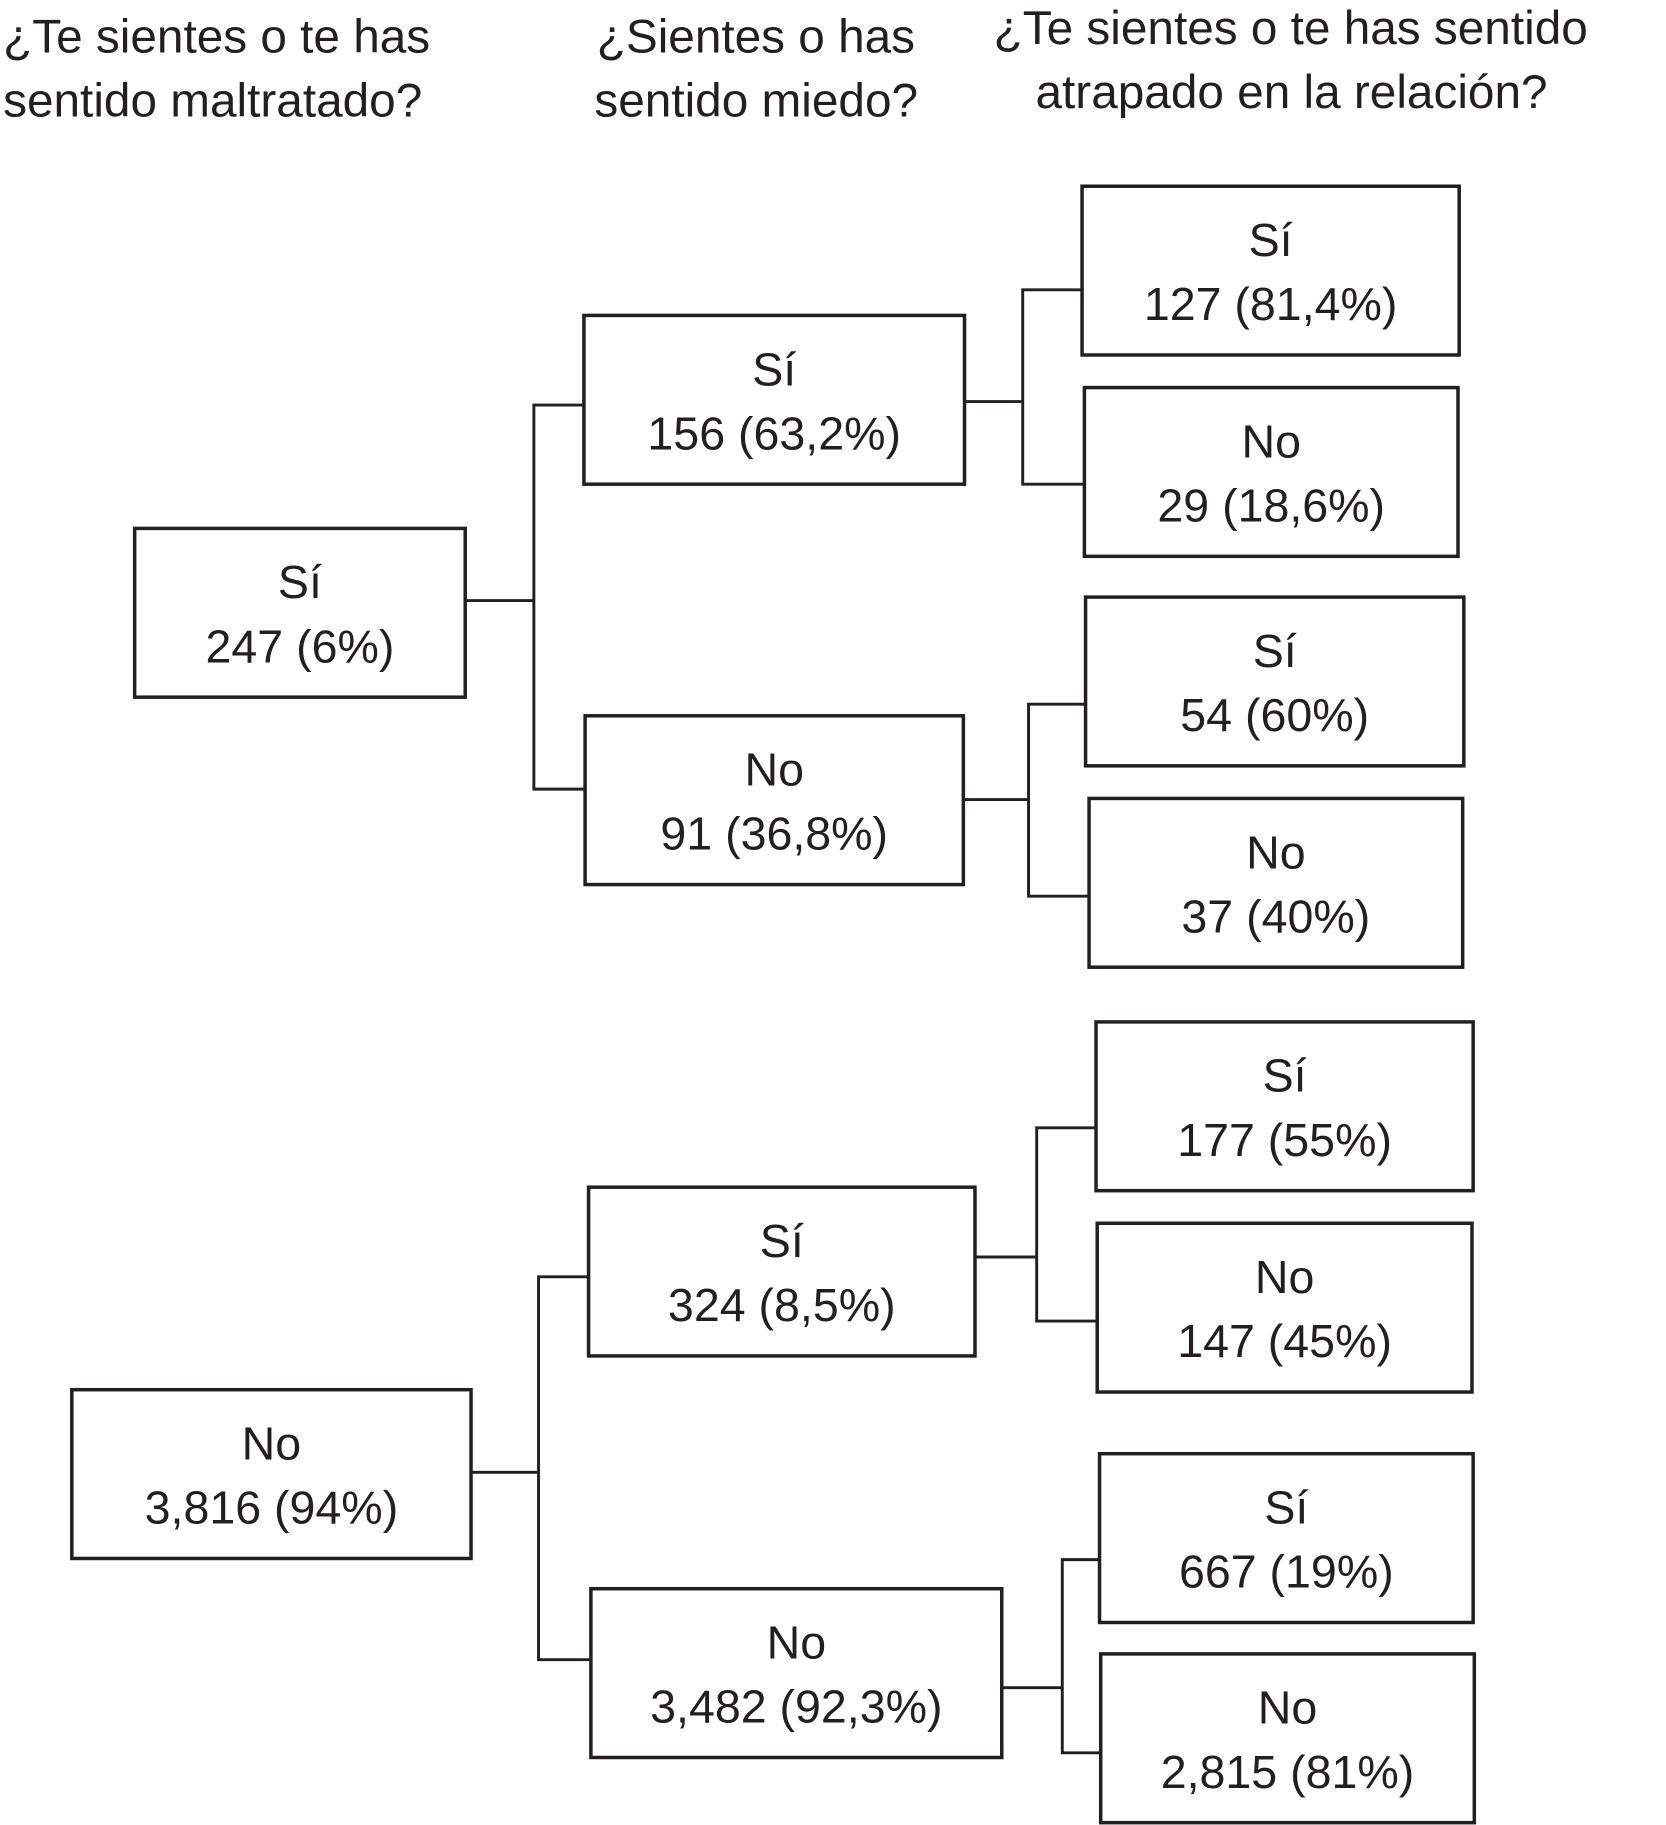 This screenshot has height=1825, width=1666. I want to click on node-value: 667 (19%), so click(1286, 1572).